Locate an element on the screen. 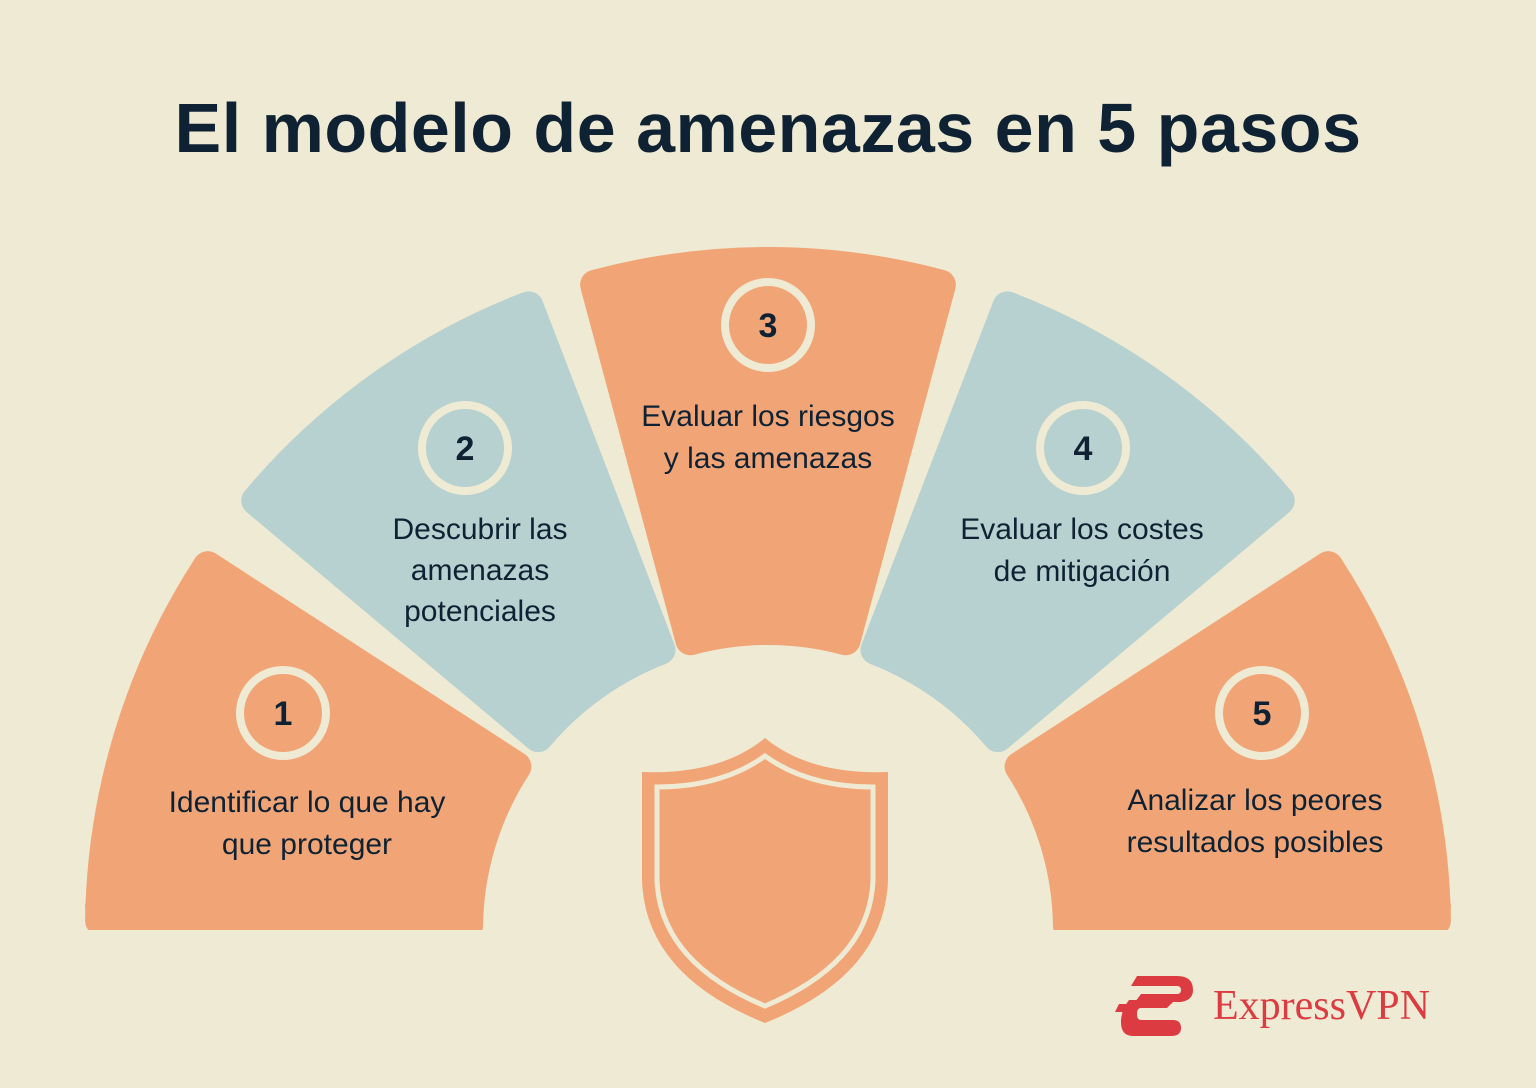 This screenshot has height=1088, width=1536. step-2-line-3: potenciales is located at coordinates (480, 611).